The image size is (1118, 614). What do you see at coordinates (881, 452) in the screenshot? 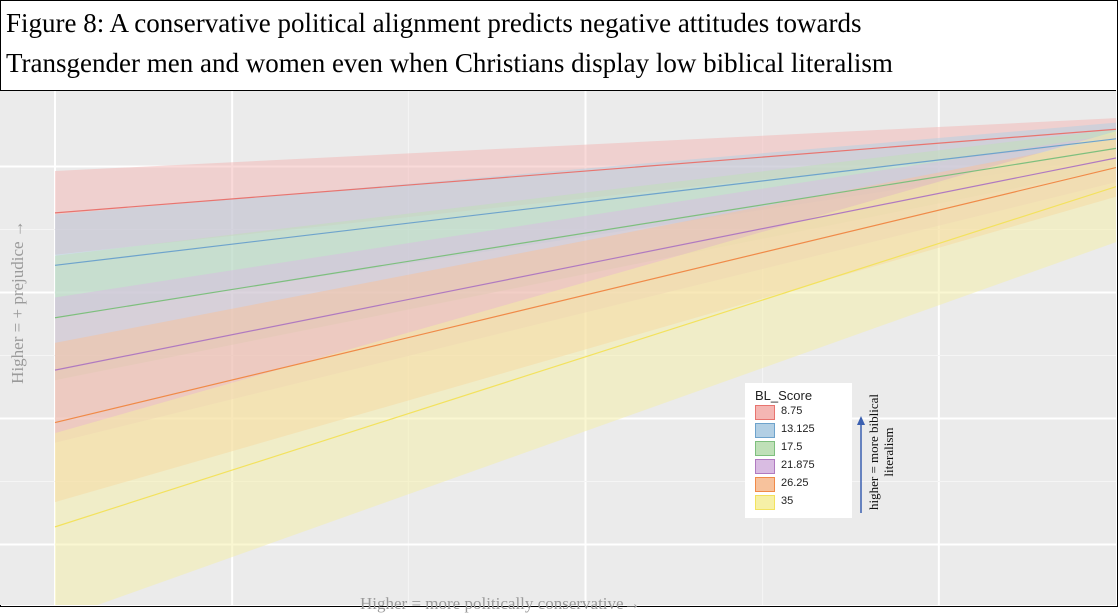
I see `legend-note-text: higher = more biblical literalism` at bounding box center [881, 452].